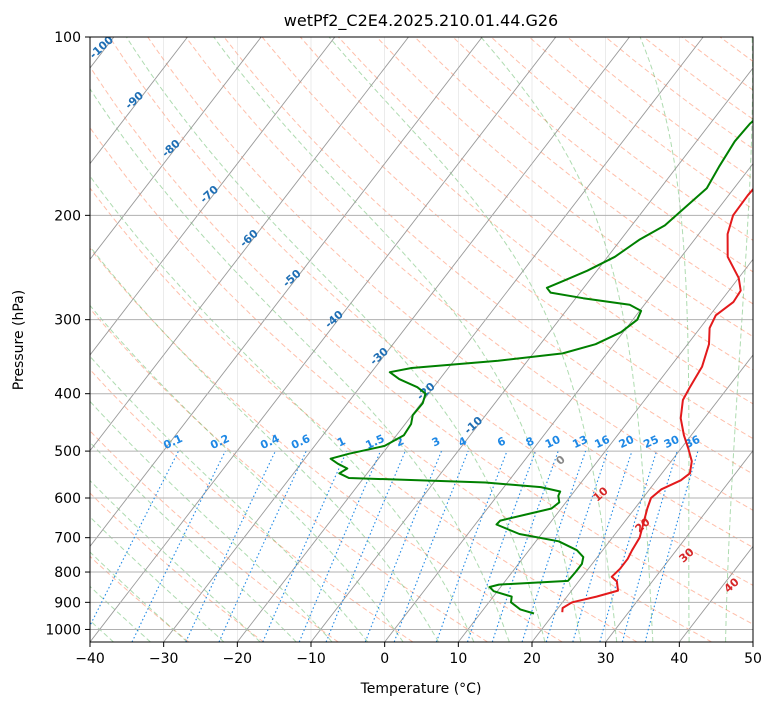  What do you see at coordinates (90, 659) in the screenshot?
I see `x-tick-label: −40` at bounding box center [90, 659].